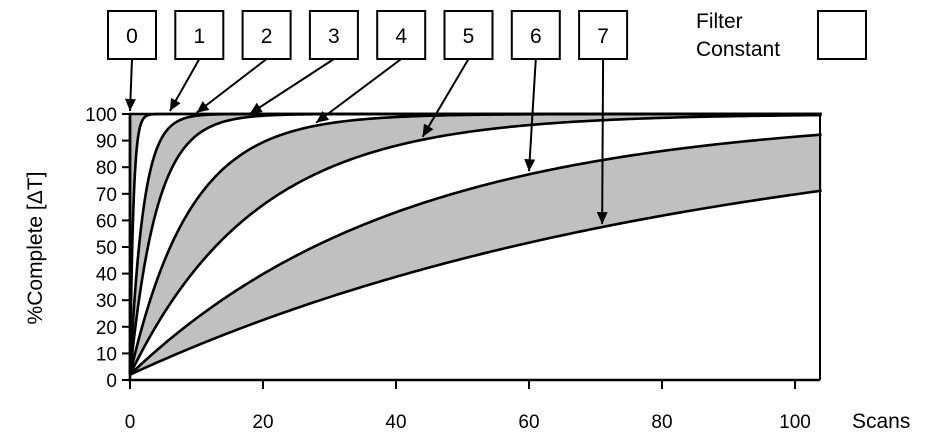 The width and height of the screenshot is (941, 445). What do you see at coordinates (130, 422) in the screenshot?
I see `x-tick-label: 0` at bounding box center [130, 422].